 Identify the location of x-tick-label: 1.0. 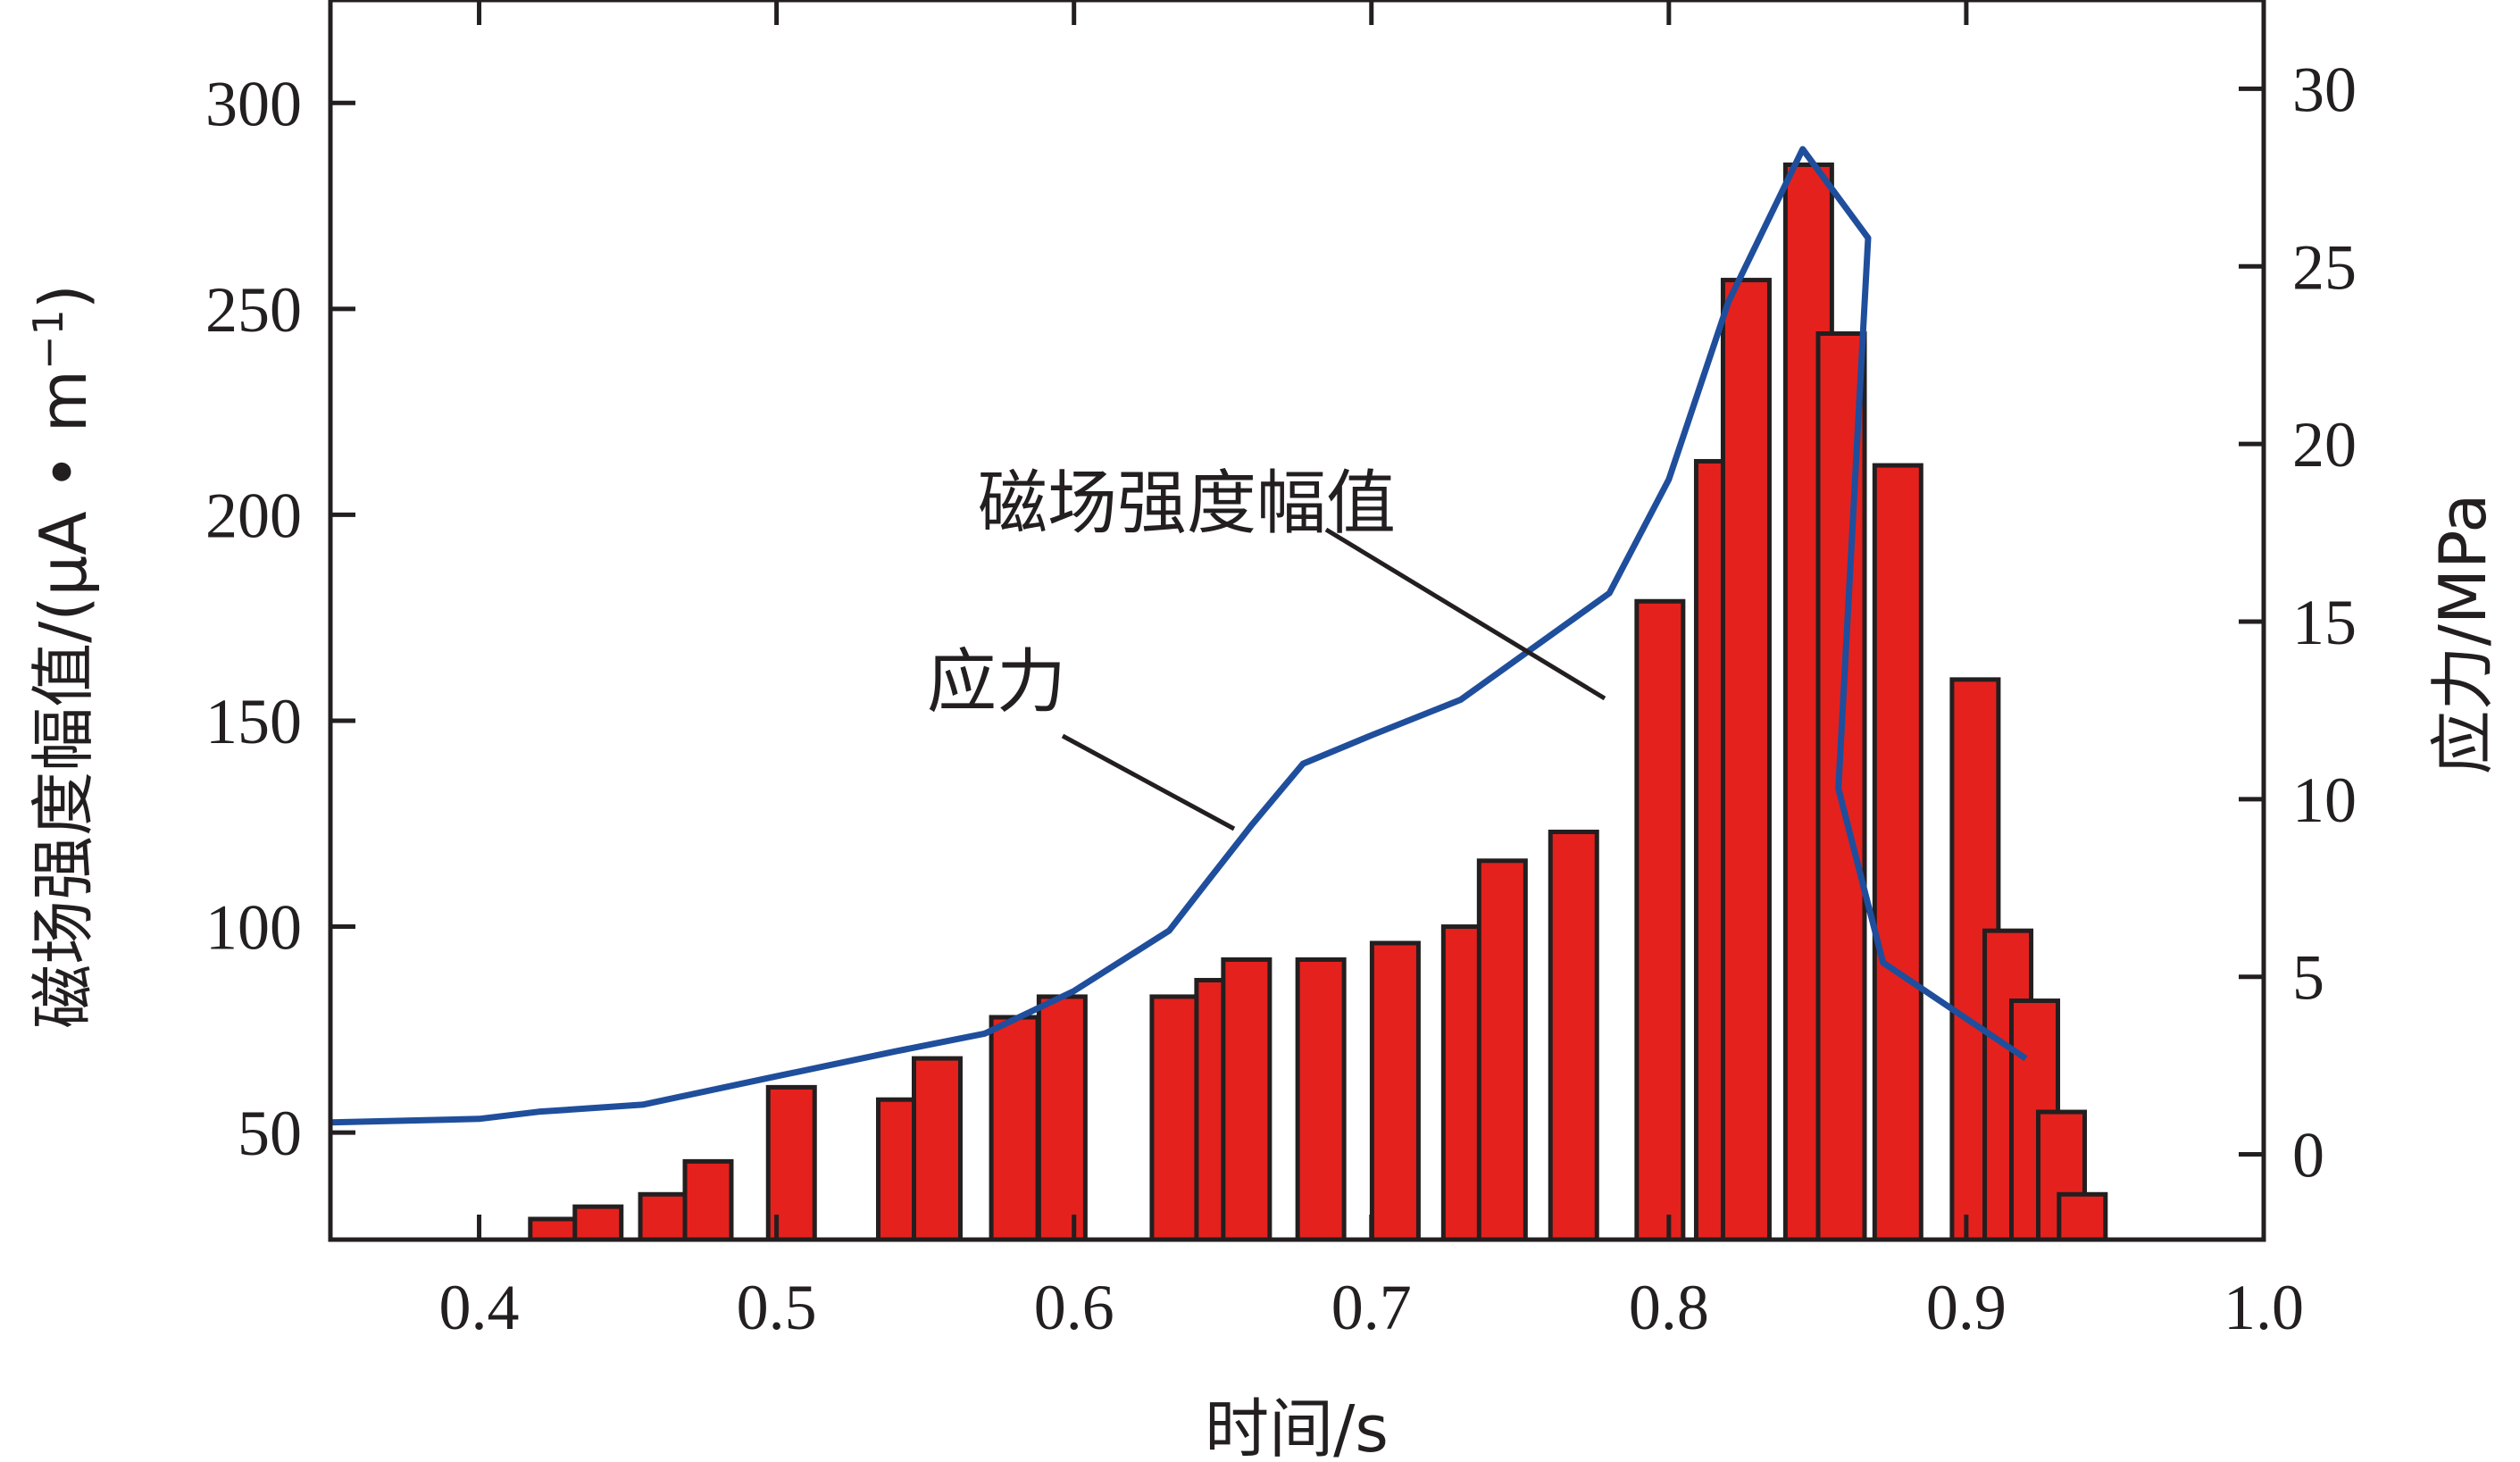
(2264, 1307).